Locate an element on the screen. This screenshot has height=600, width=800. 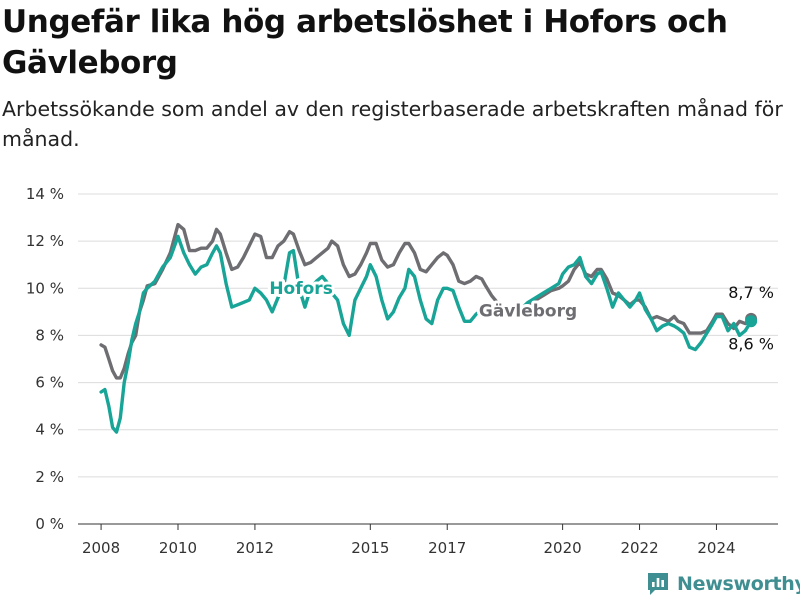
y-axis-tick-labels: 0 % 2 % 4 % 6 % 8 % 10 % 12 % 14 % is located at coordinates (45, 359).